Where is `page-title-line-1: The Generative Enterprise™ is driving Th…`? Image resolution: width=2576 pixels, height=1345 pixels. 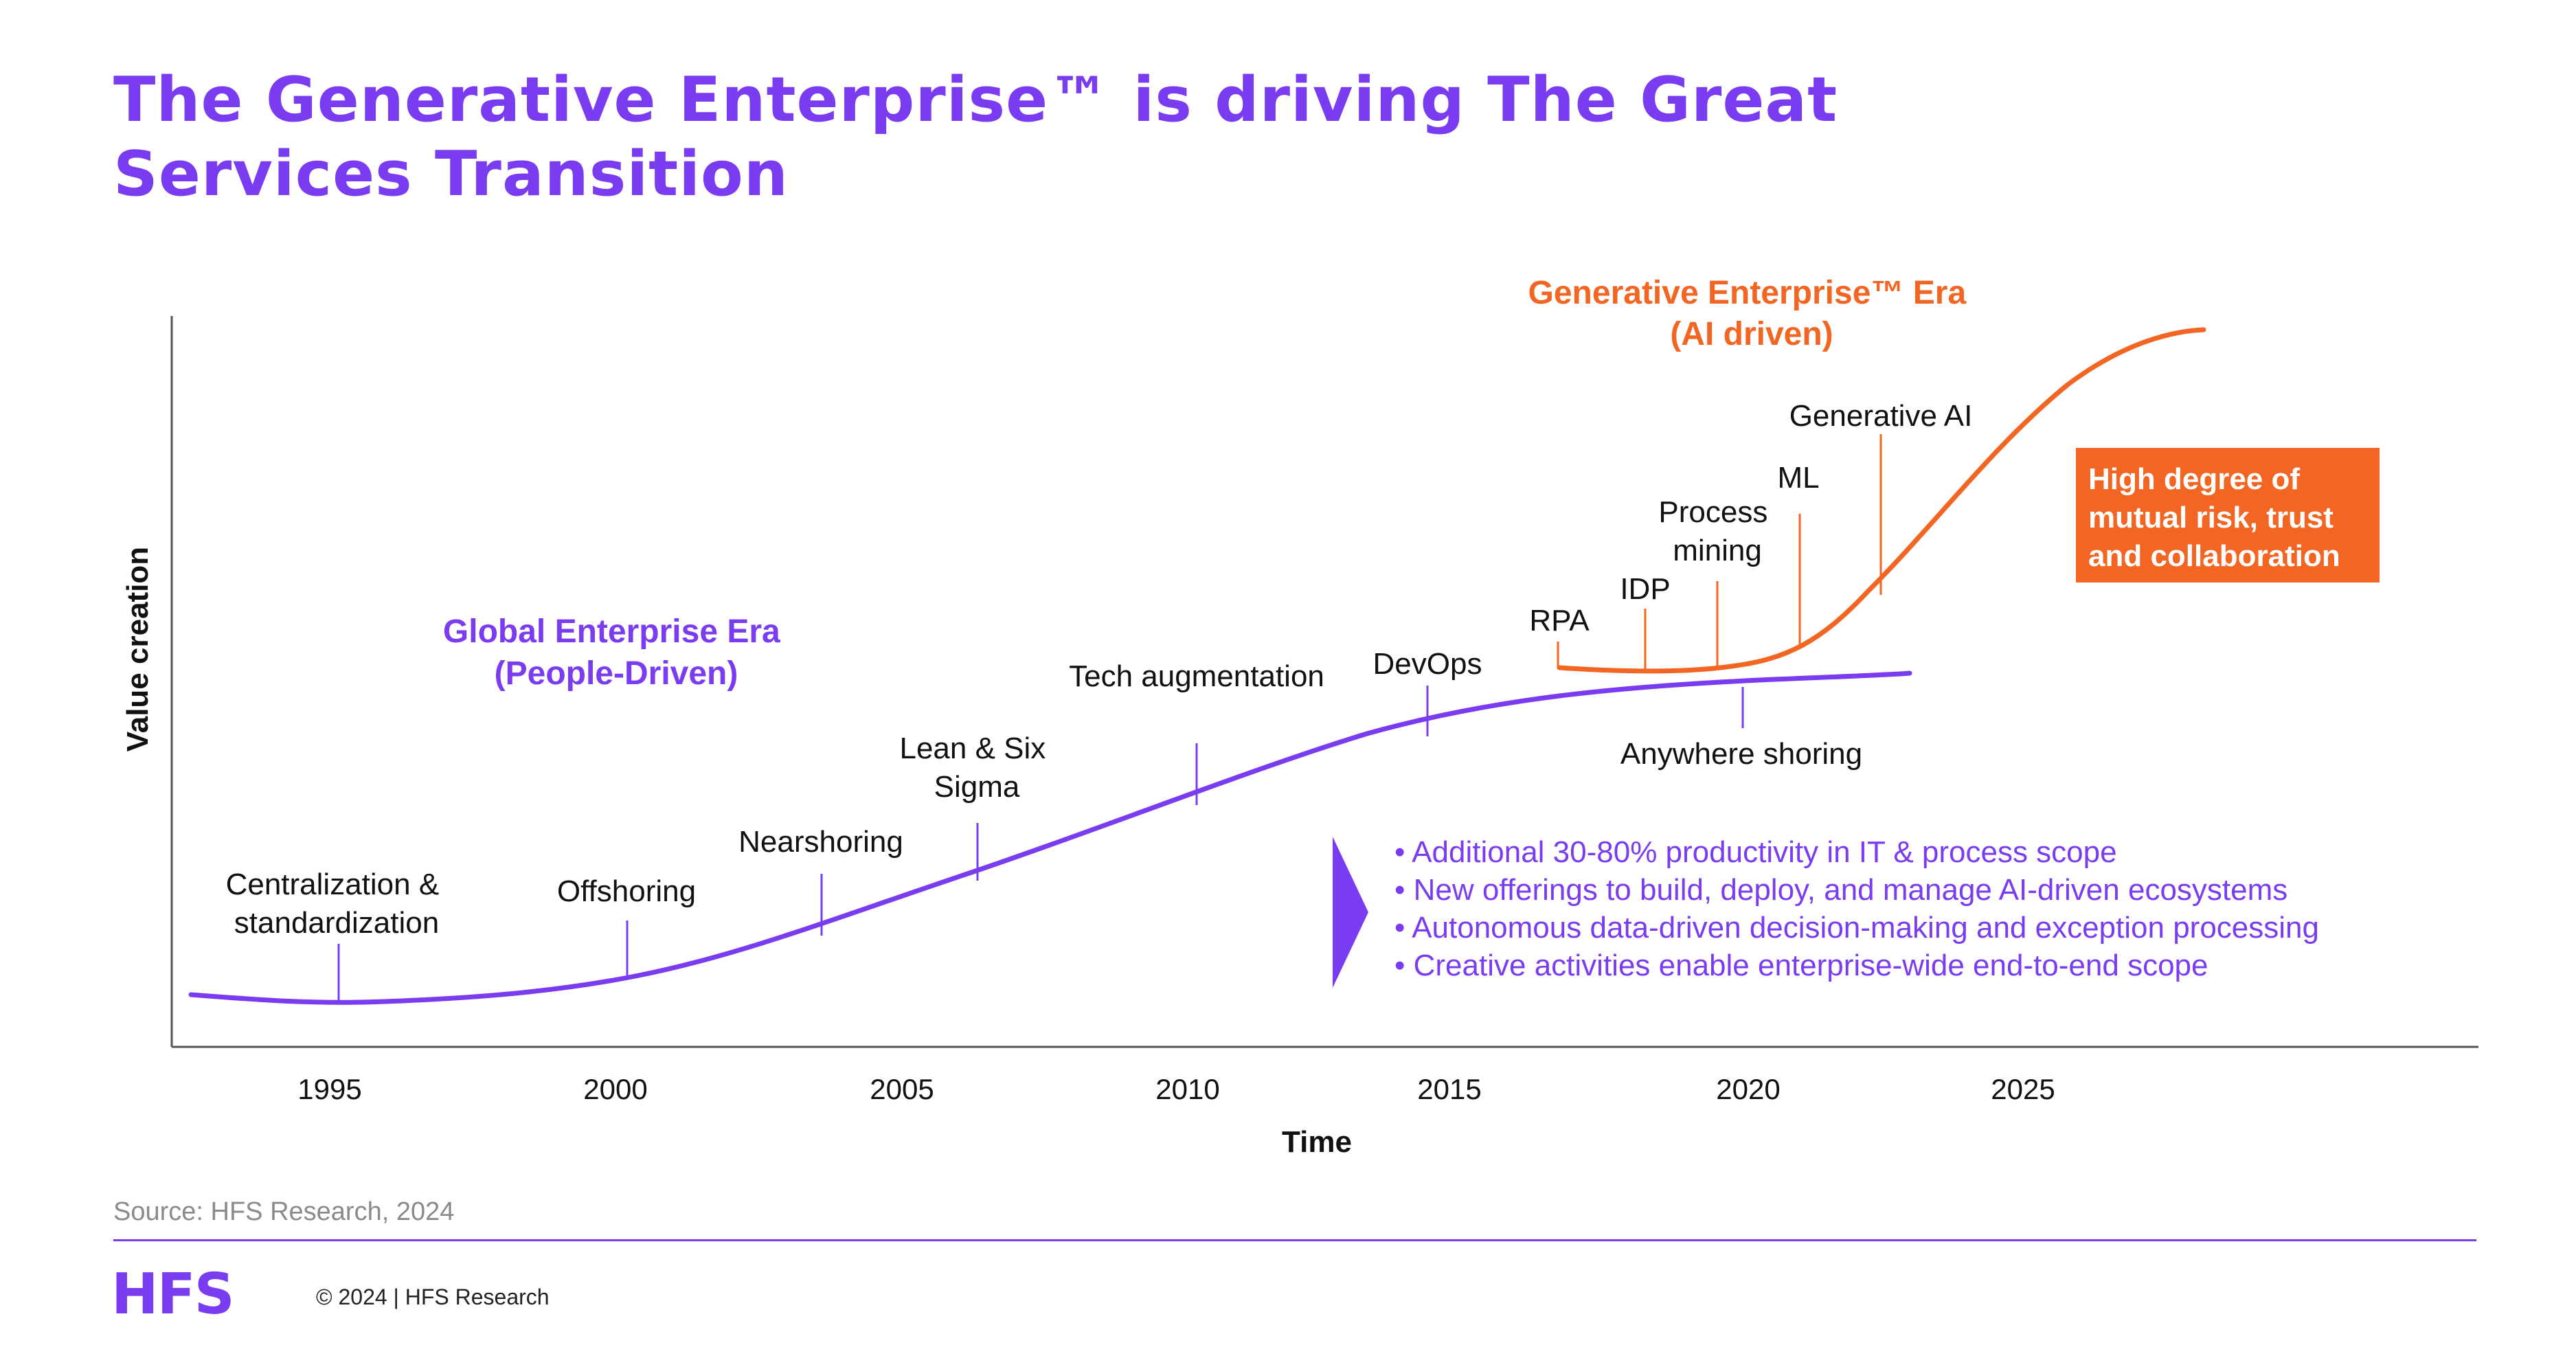
page-title-line-1: The Generative Enterprise™ is driving Th… is located at coordinates (975, 100).